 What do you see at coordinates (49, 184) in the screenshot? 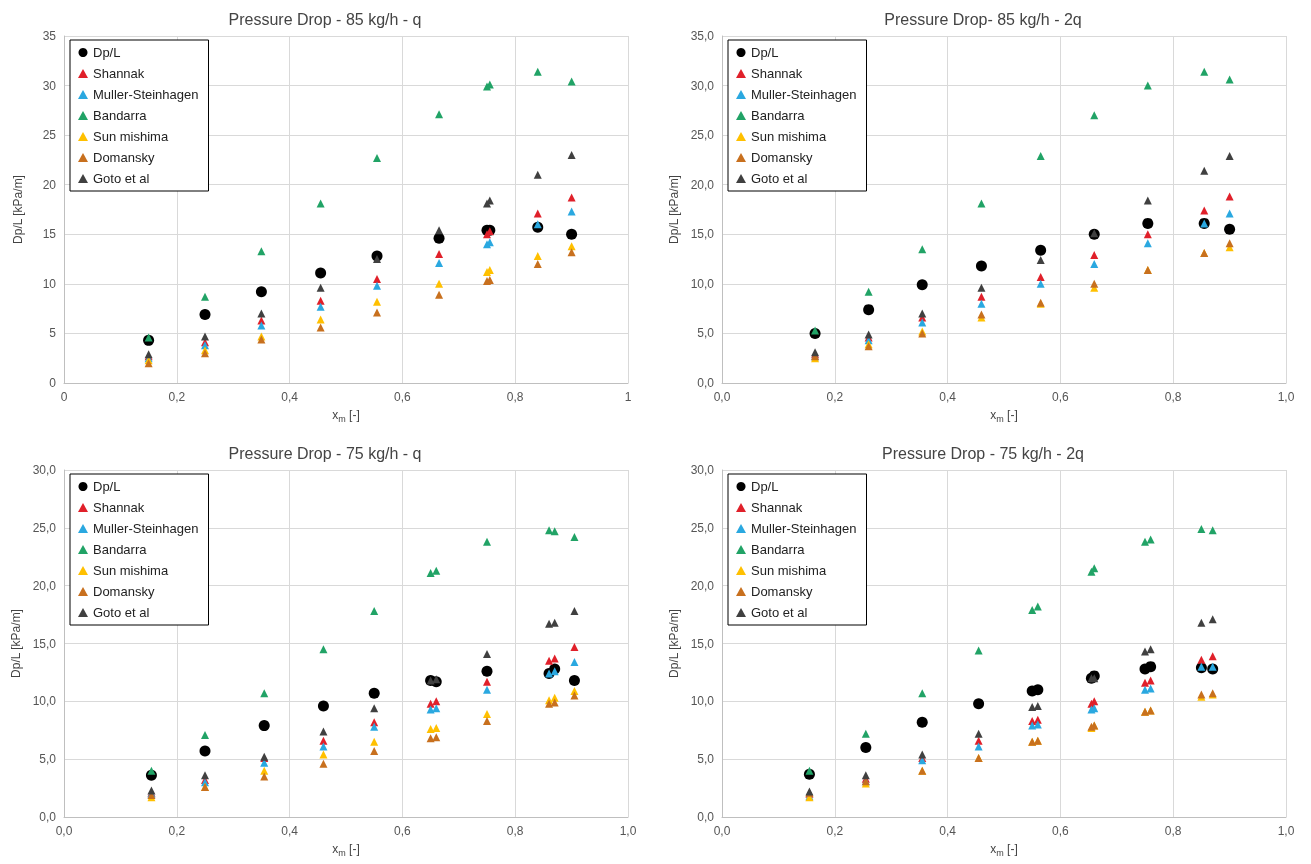
I see `y-tick-label: 20` at bounding box center [49, 184].